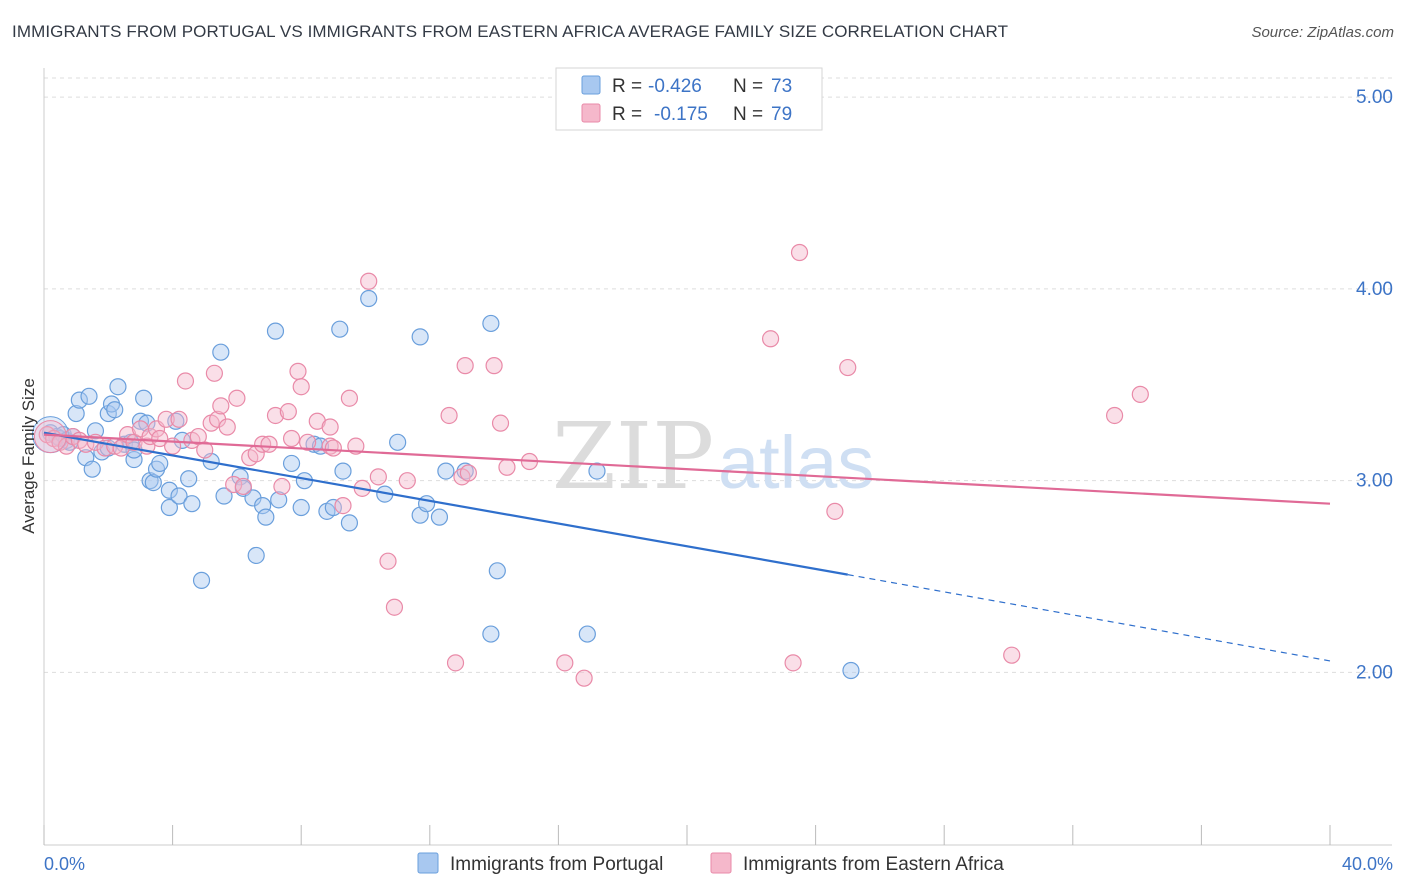 The height and width of the screenshot is (892, 1406). I want to click on watermark-zip: ZIP, so click(633, 456).